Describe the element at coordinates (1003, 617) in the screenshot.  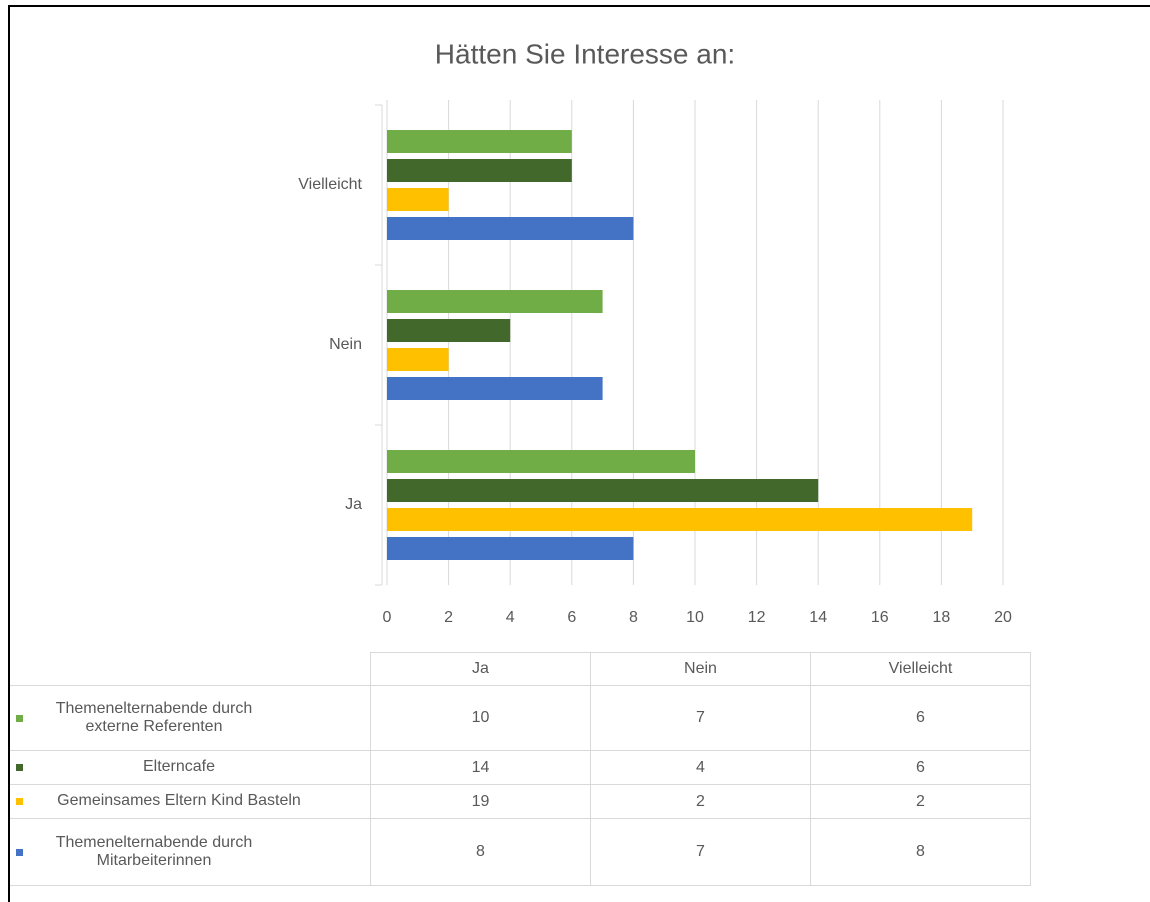
I see `x-tick-label: 20` at that location.